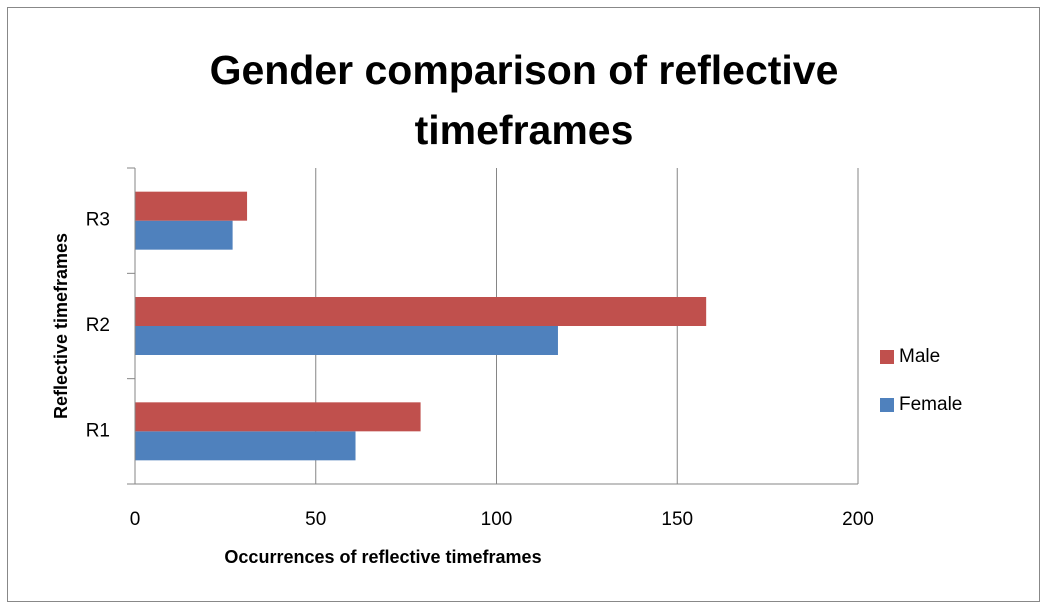 Image resolution: width=1048 pixels, height=610 pixels. Describe the element at coordinates (382, 557) in the screenshot. I see `x-axis-label: Occurrences of reflective timeframes` at that location.